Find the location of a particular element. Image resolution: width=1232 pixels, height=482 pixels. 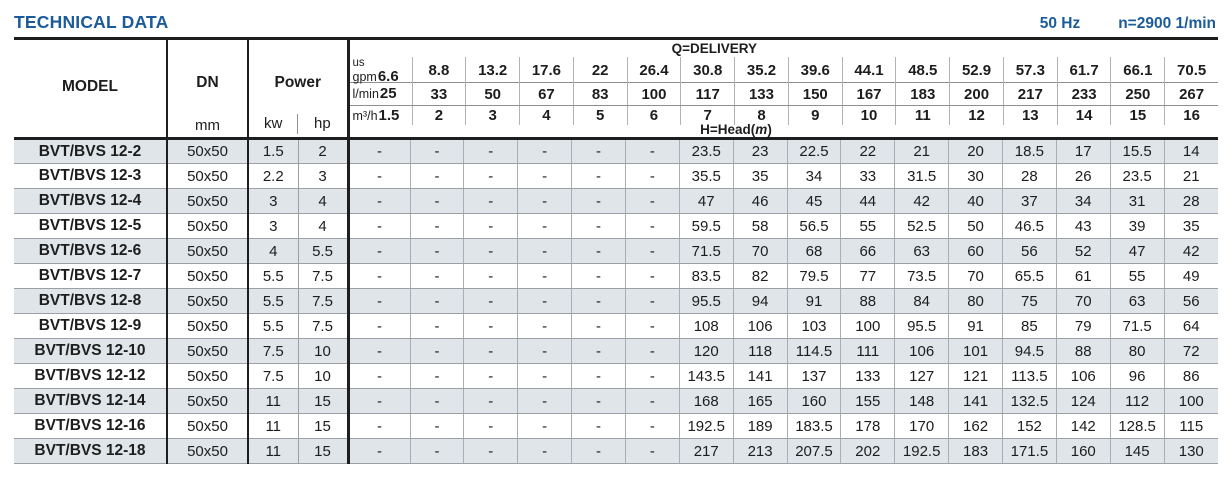

delivery-value-cell: 10 is located at coordinates (868, 115).